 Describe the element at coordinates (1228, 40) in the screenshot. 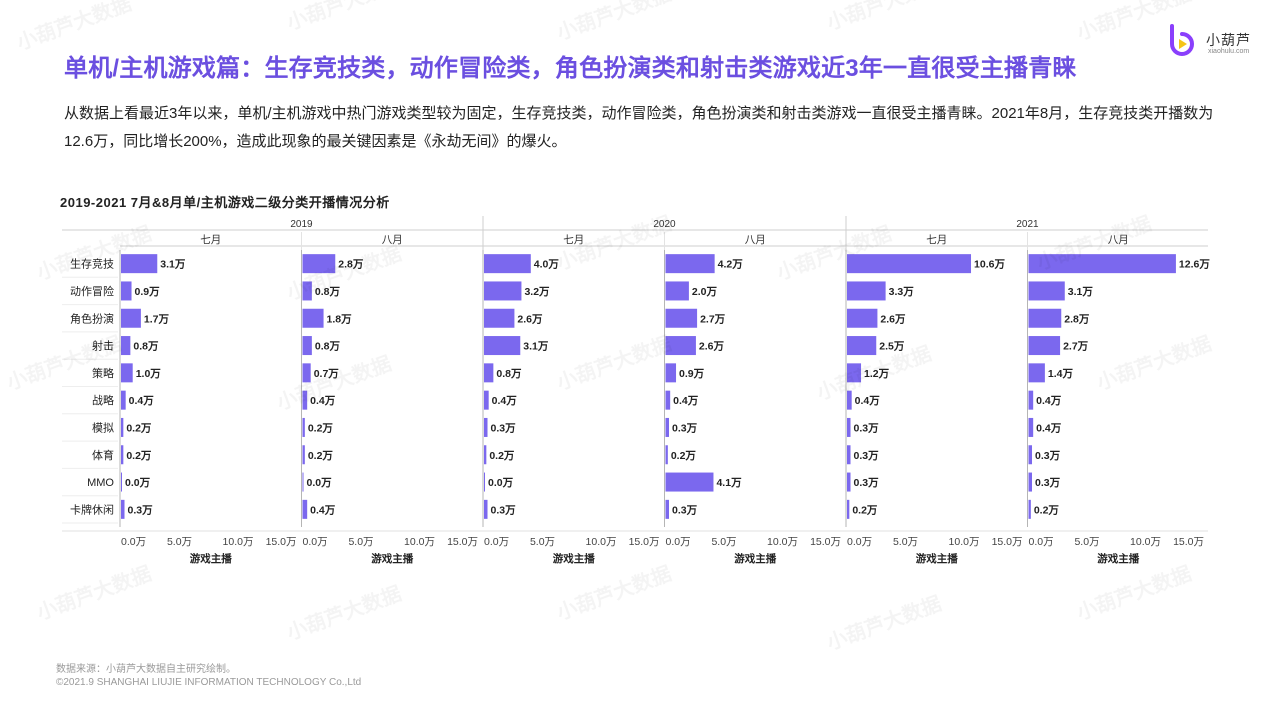

I see `logo-name: 小葫芦` at that location.